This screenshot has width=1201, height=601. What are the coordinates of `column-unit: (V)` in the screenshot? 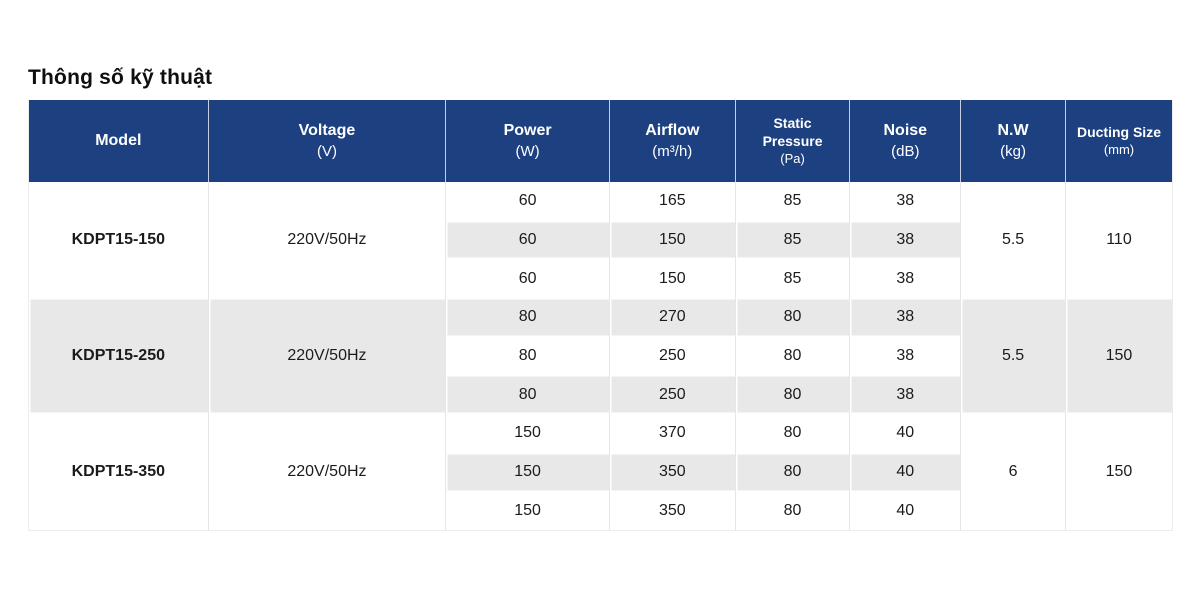 It's located at (326, 151).